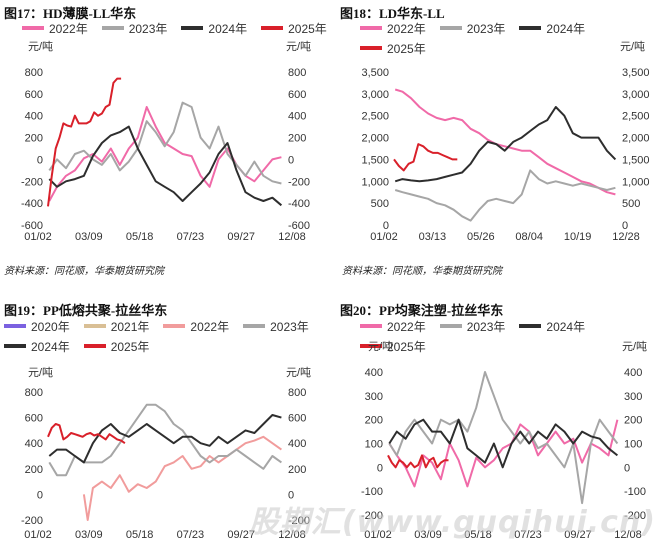 The width and height of the screenshot is (664, 547). Describe the element at coordinates (375, 139) in the screenshot. I see `y-tick-label-left: 2,000` at that location.